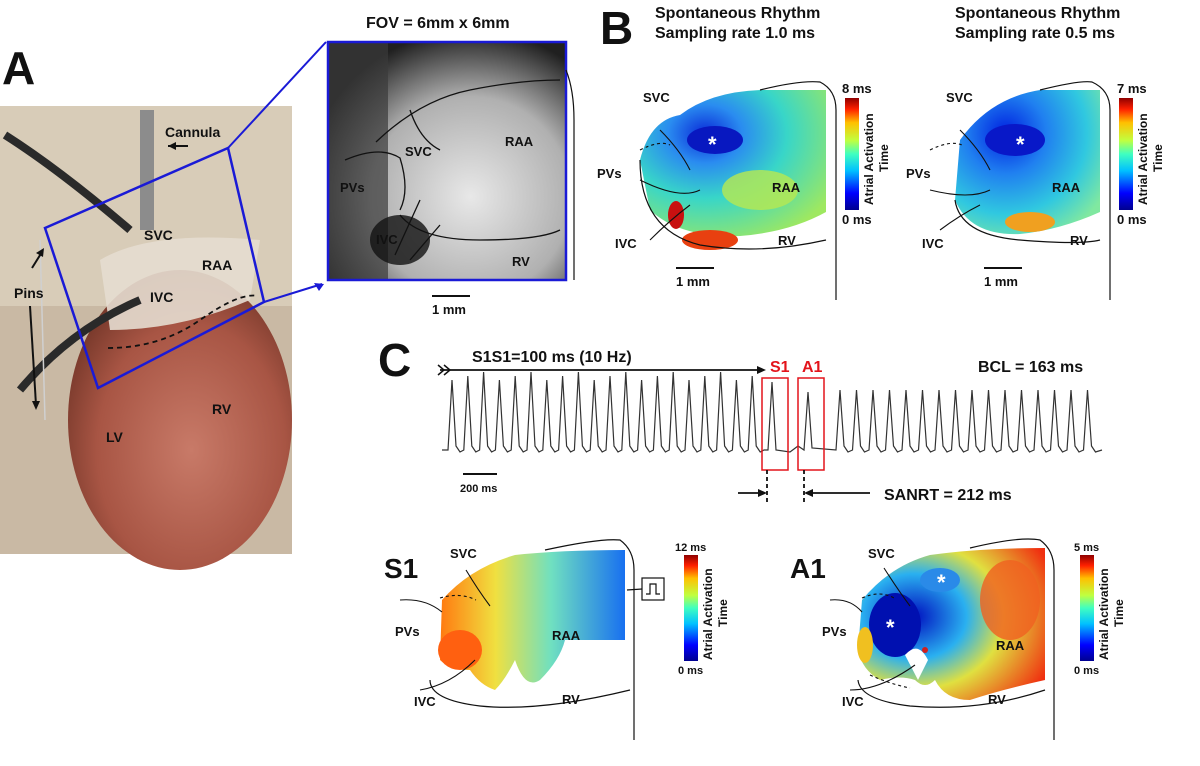  I want to click on activation-map-s1, so click(517, 639).